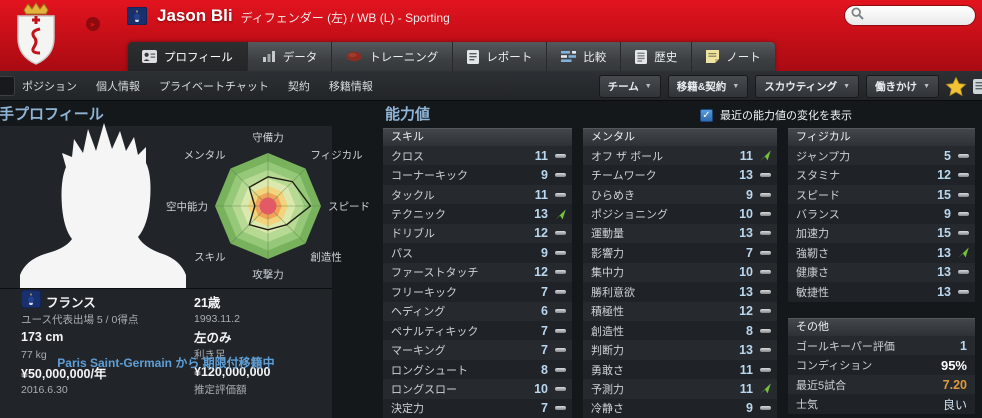 This screenshot has height=418, width=982. I want to click on club-crest-icon, so click(36, 33).